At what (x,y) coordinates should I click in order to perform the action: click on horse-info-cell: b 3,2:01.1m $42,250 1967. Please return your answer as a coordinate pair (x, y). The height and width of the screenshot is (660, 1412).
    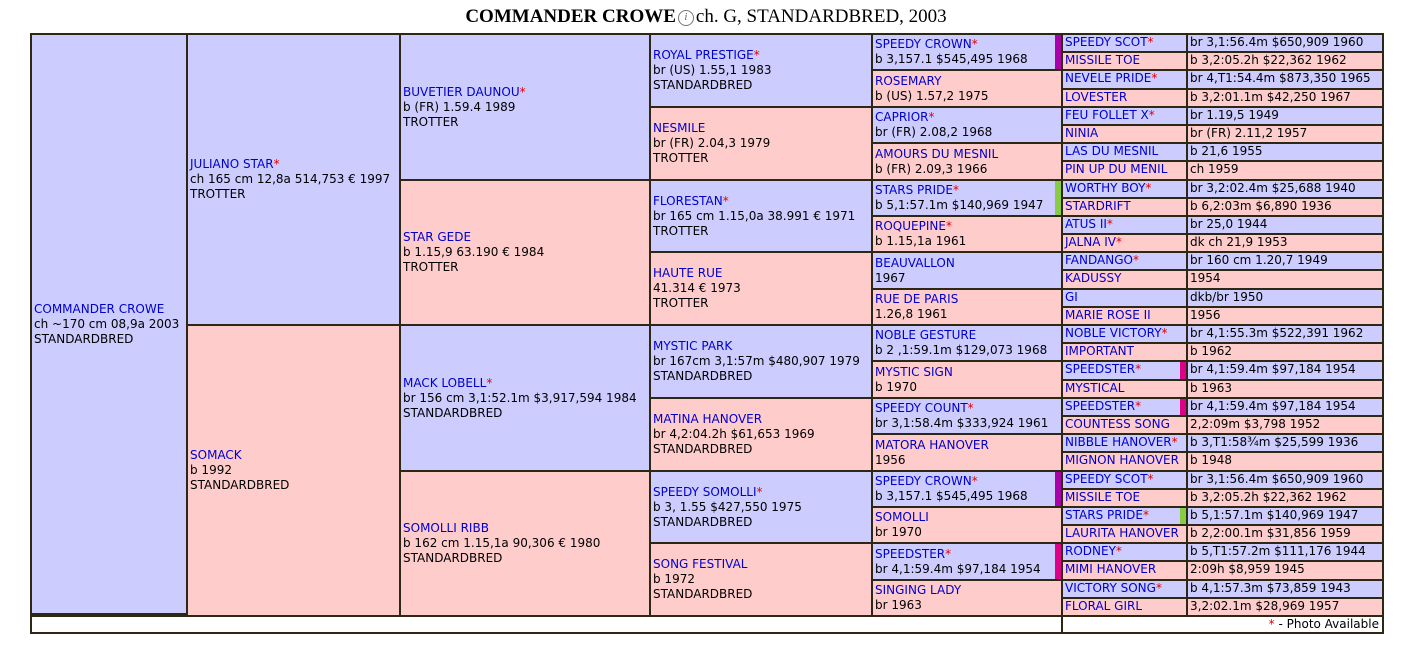
    Looking at the image, I should click on (1285, 98).